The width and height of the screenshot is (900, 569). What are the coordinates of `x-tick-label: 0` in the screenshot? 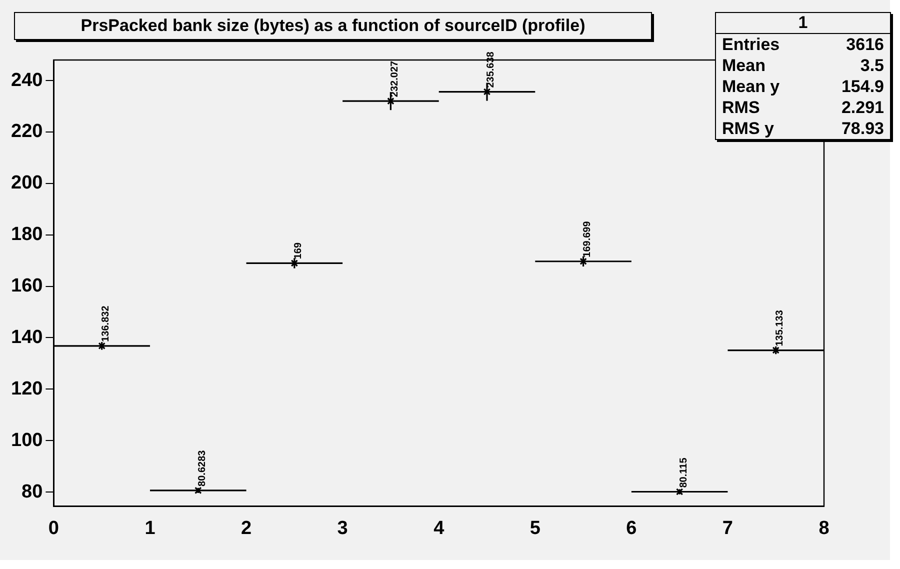 It's located at (53, 528).